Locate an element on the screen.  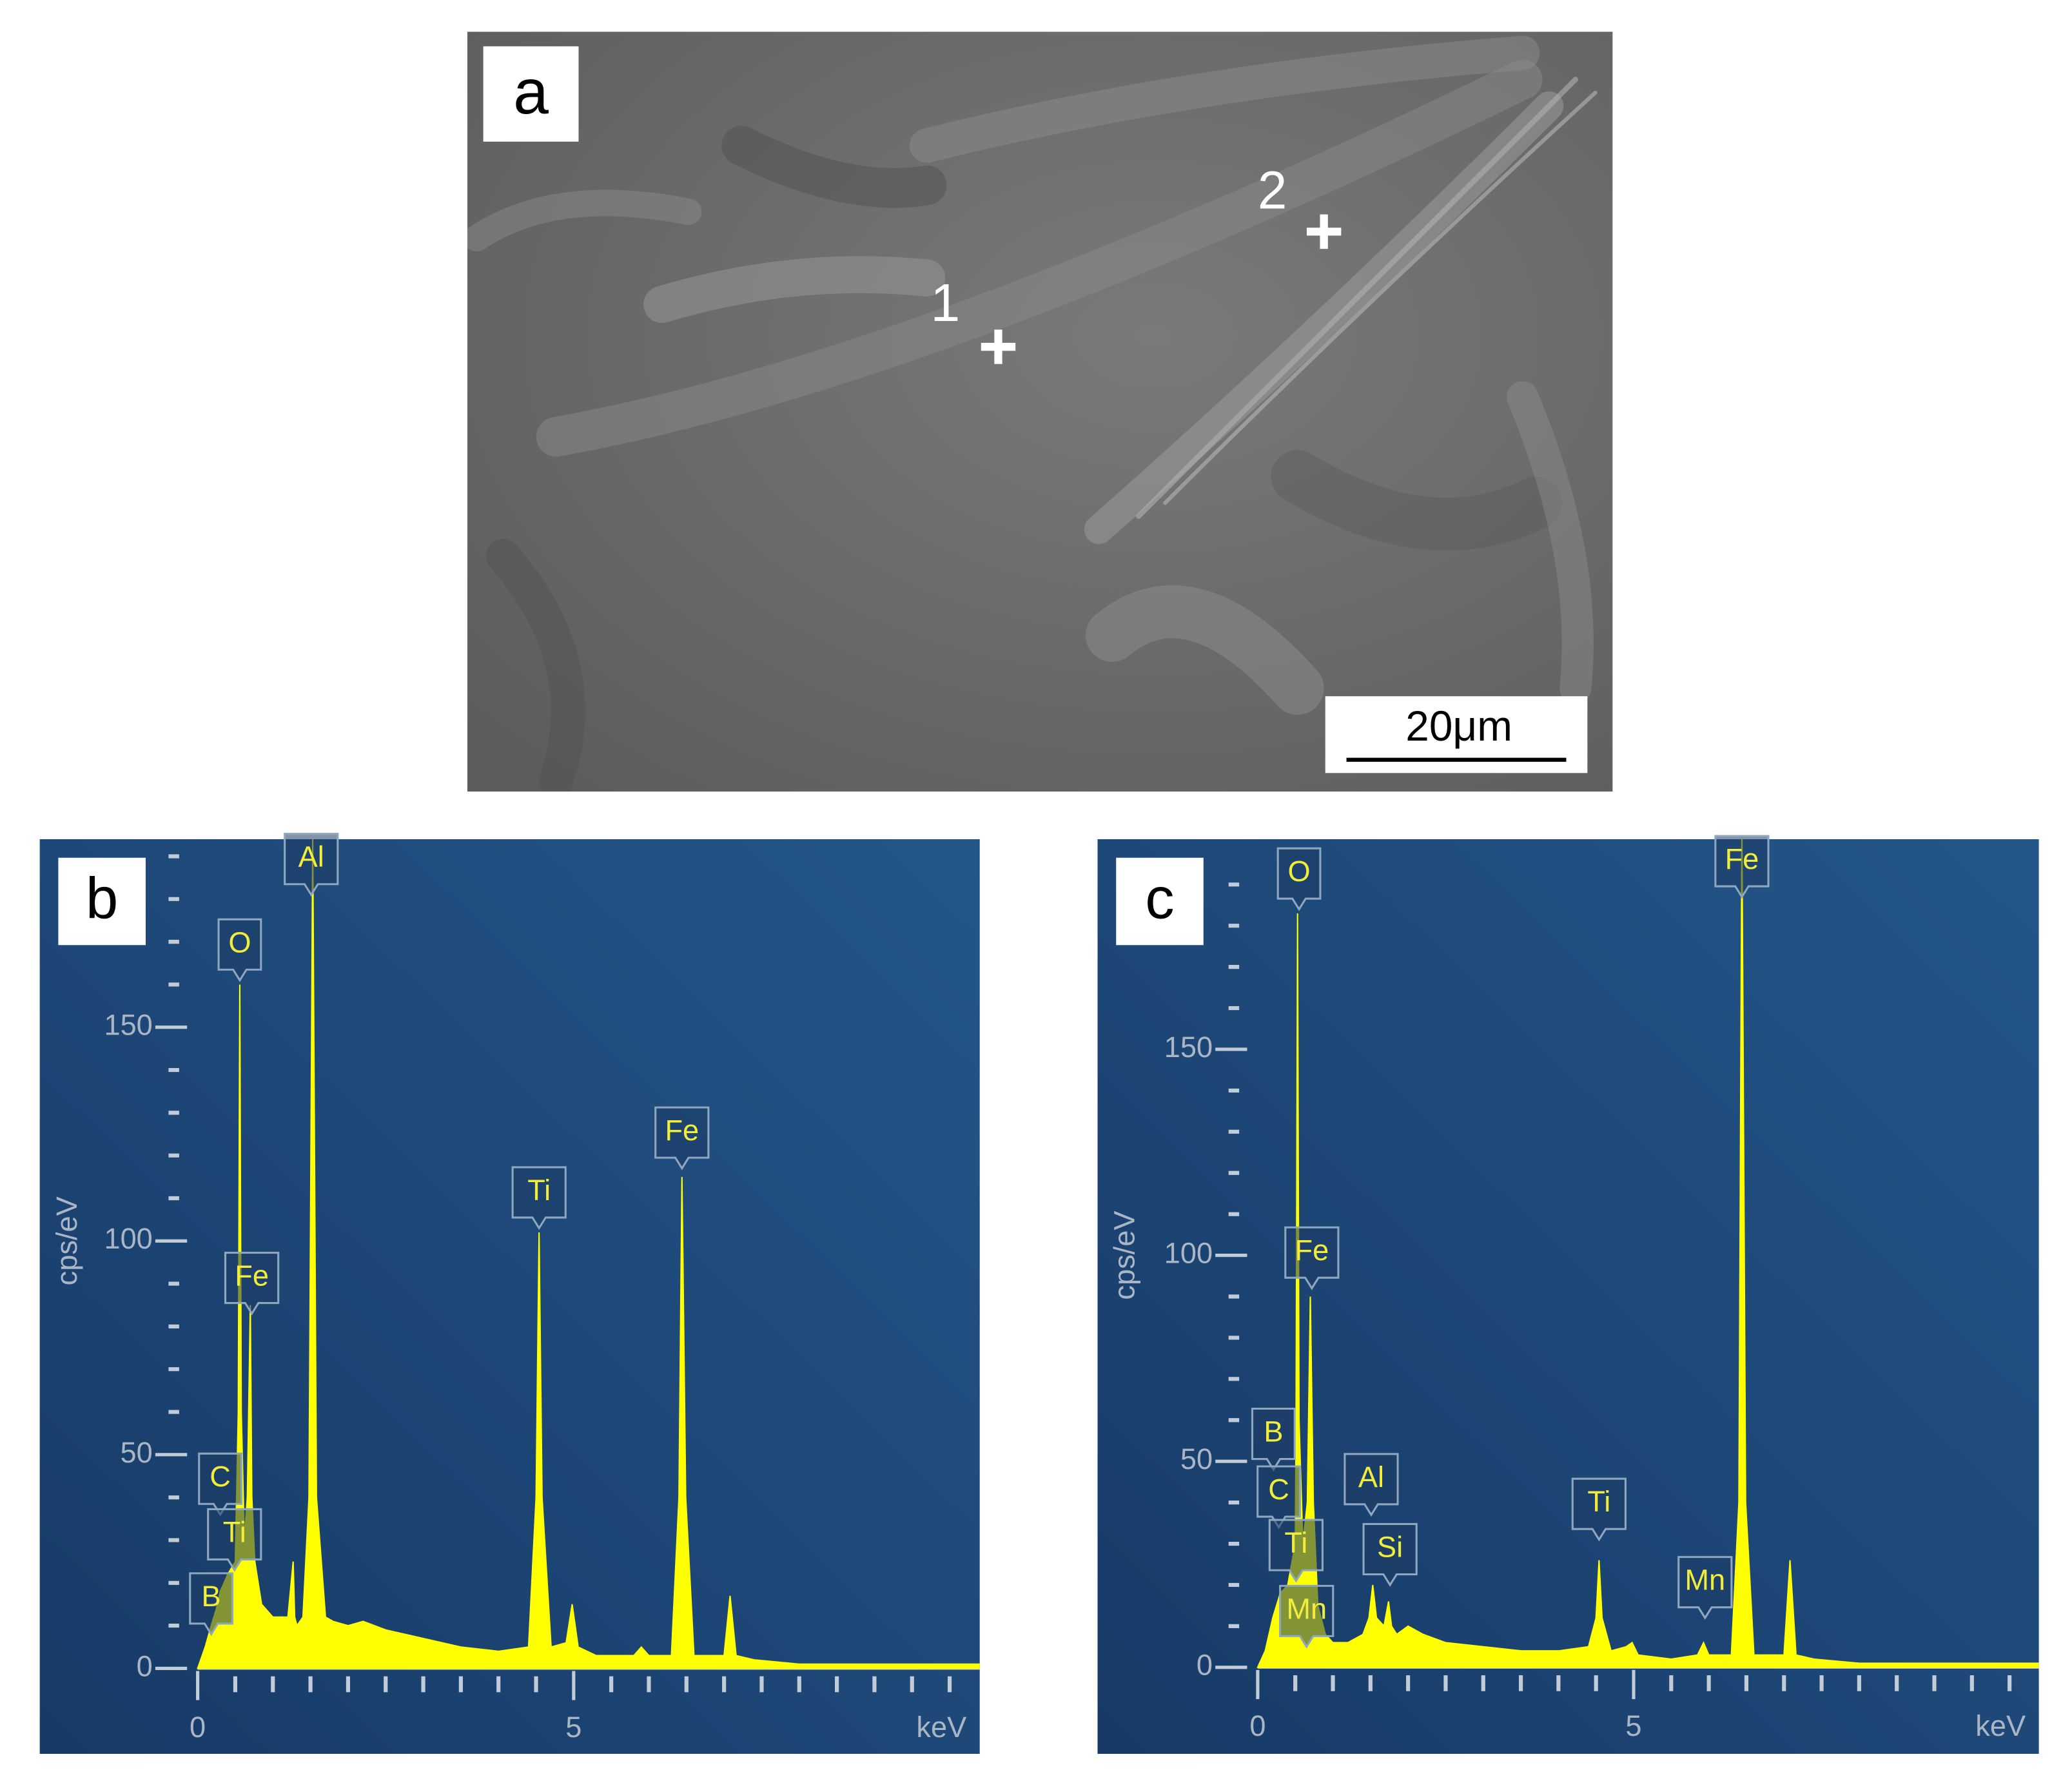
panel-label: a is located at coordinates (531, 91).